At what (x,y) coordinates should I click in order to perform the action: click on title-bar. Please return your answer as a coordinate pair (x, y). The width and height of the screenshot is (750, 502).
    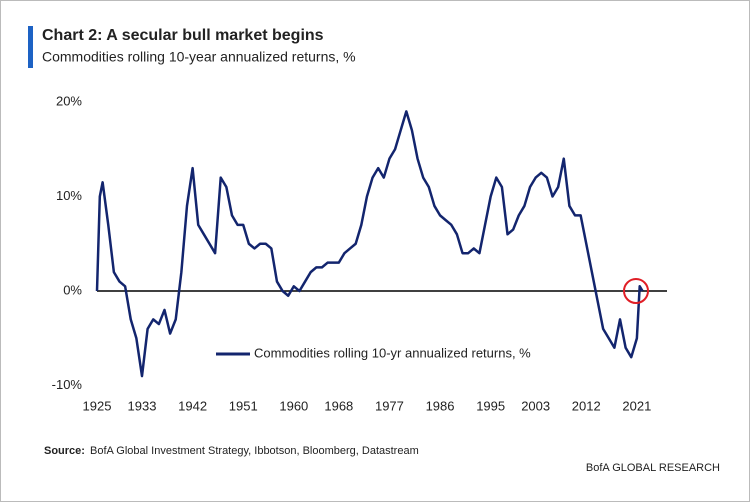
    Looking at the image, I should click on (30, 47).